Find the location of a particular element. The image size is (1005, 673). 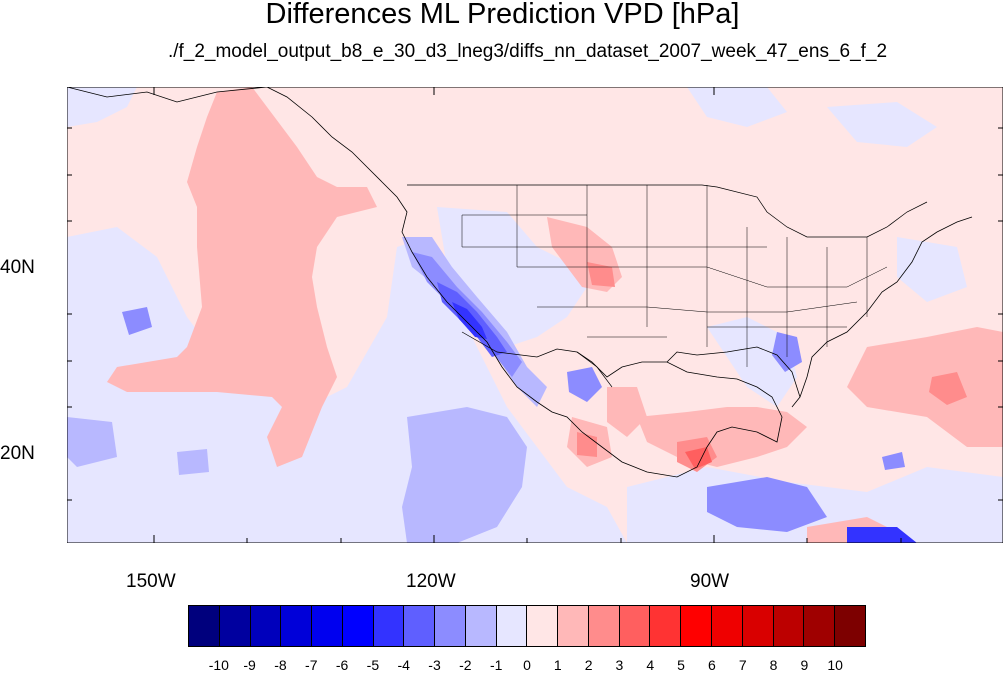

map-title: Differences ML Prediction VPD [hPa] is located at coordinates (502, 15).